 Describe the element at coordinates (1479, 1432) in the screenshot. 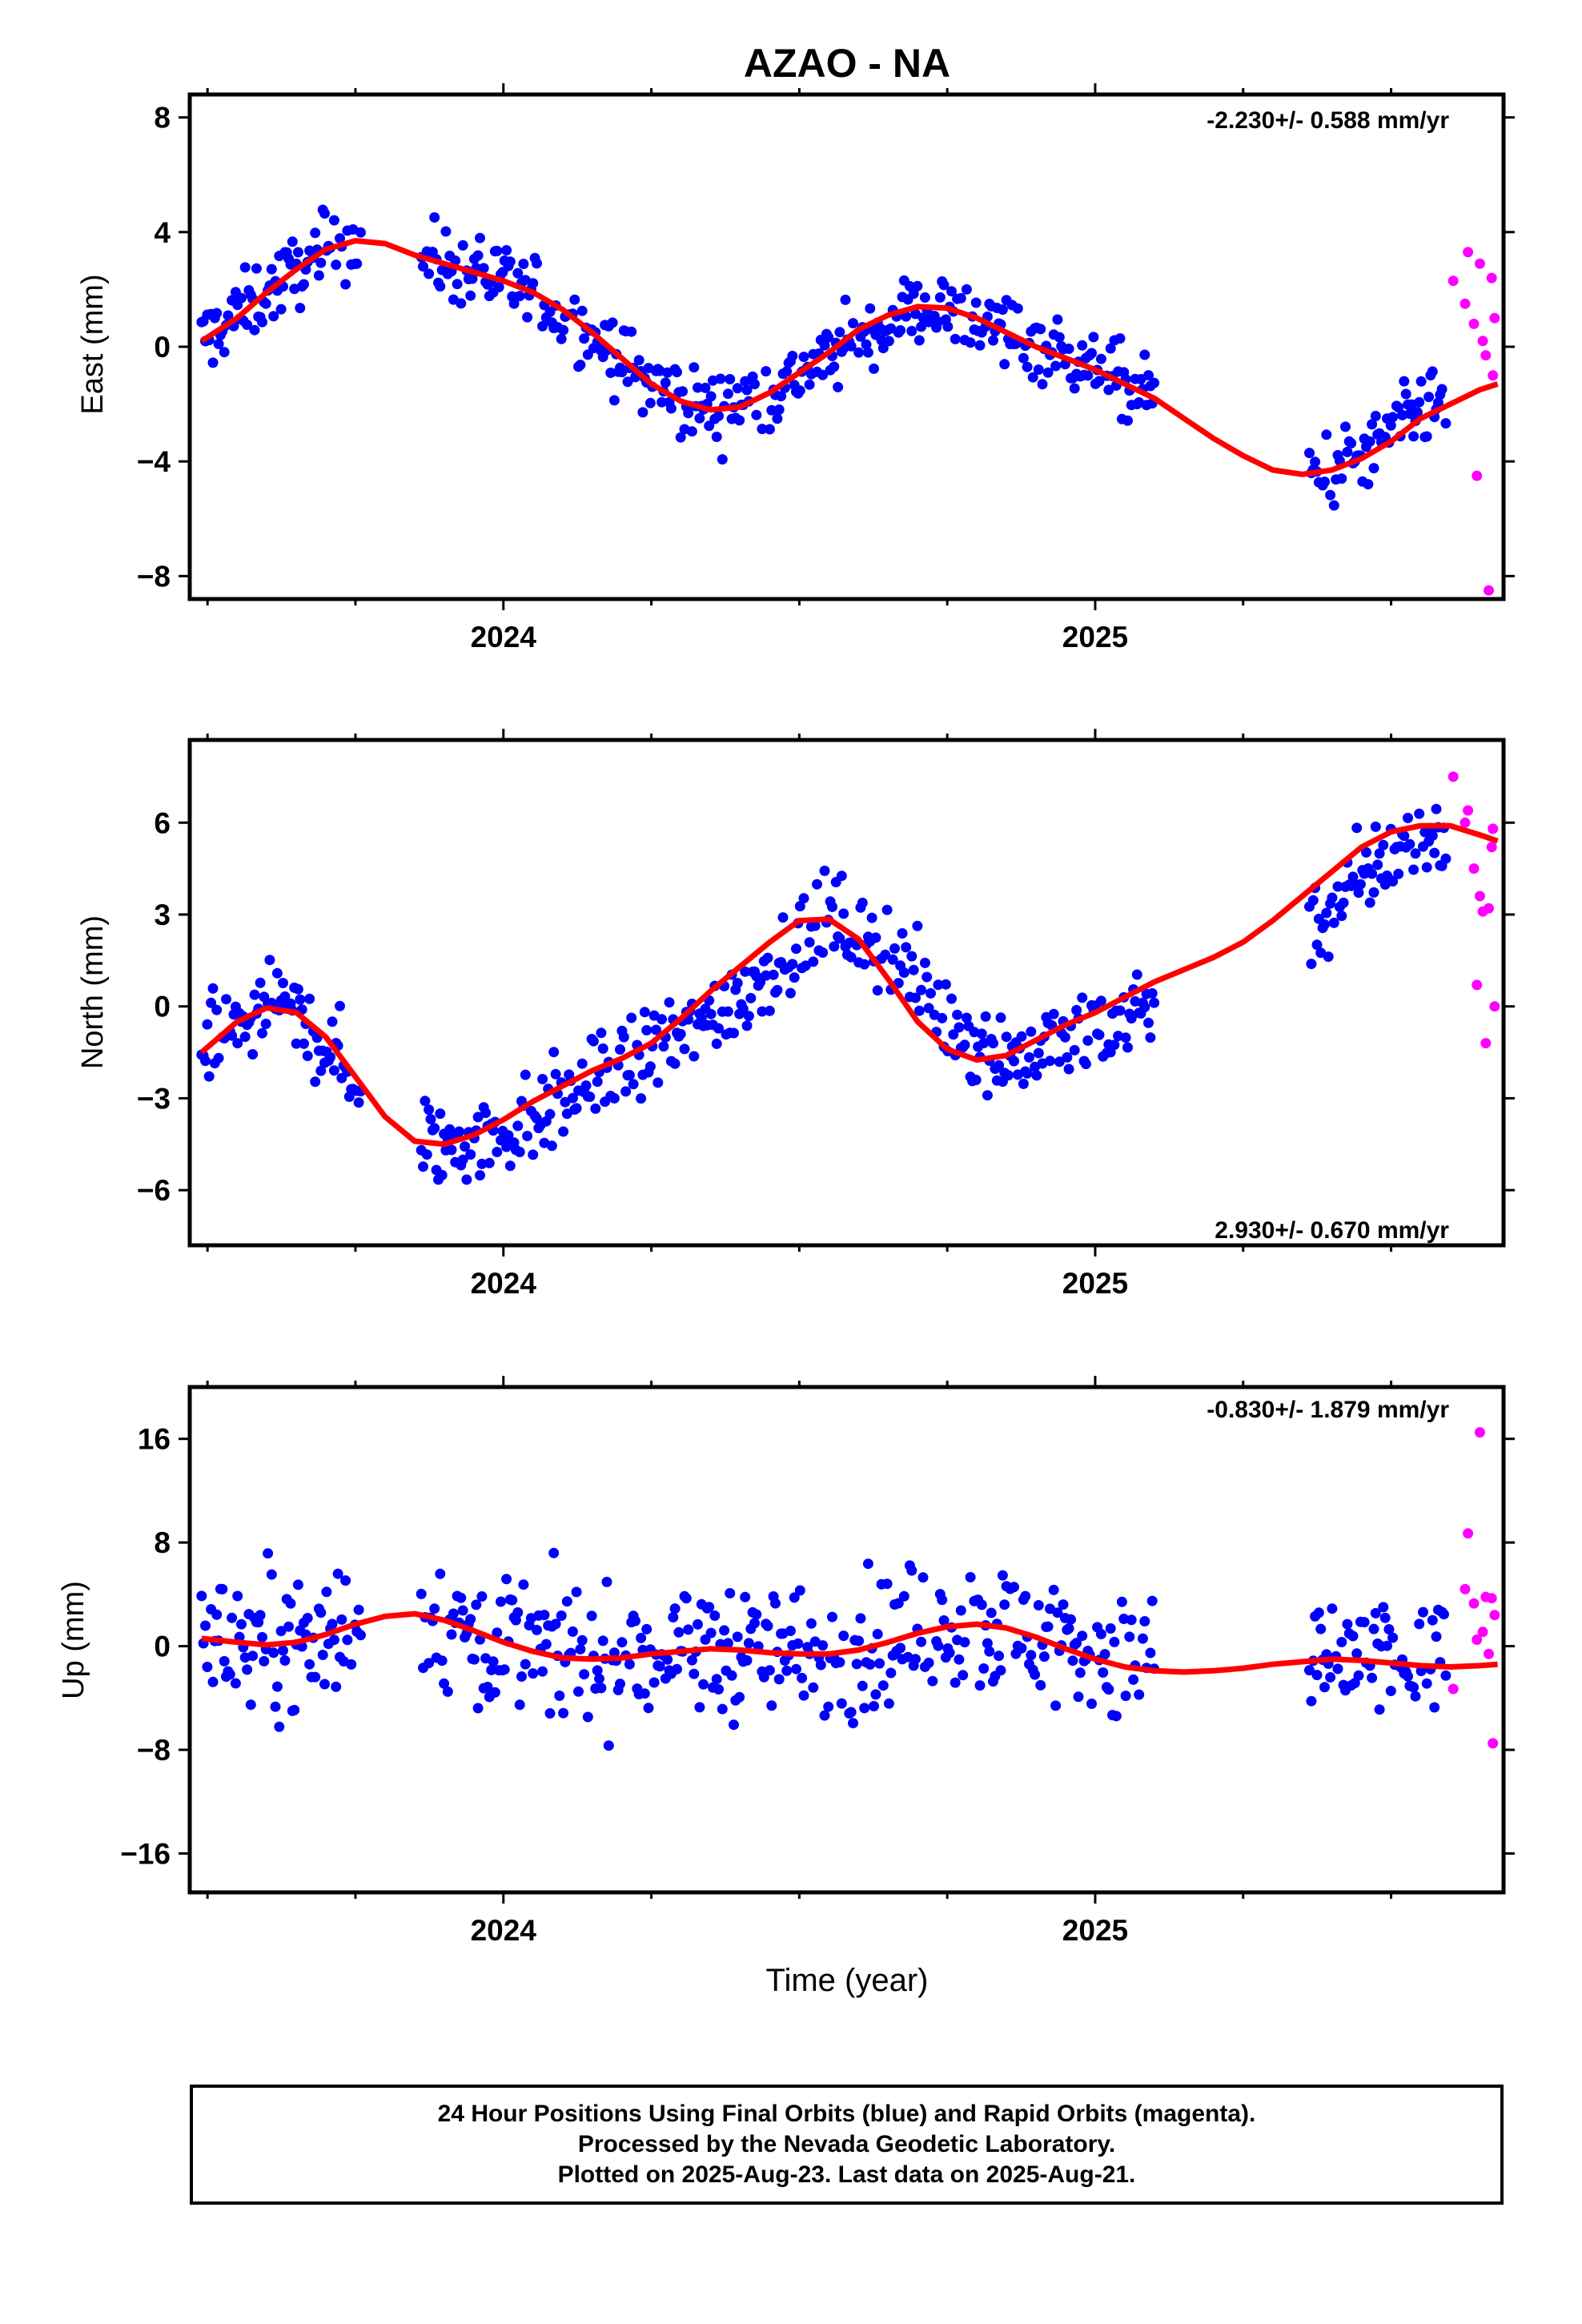

I see `up-rapid-point` at that location.